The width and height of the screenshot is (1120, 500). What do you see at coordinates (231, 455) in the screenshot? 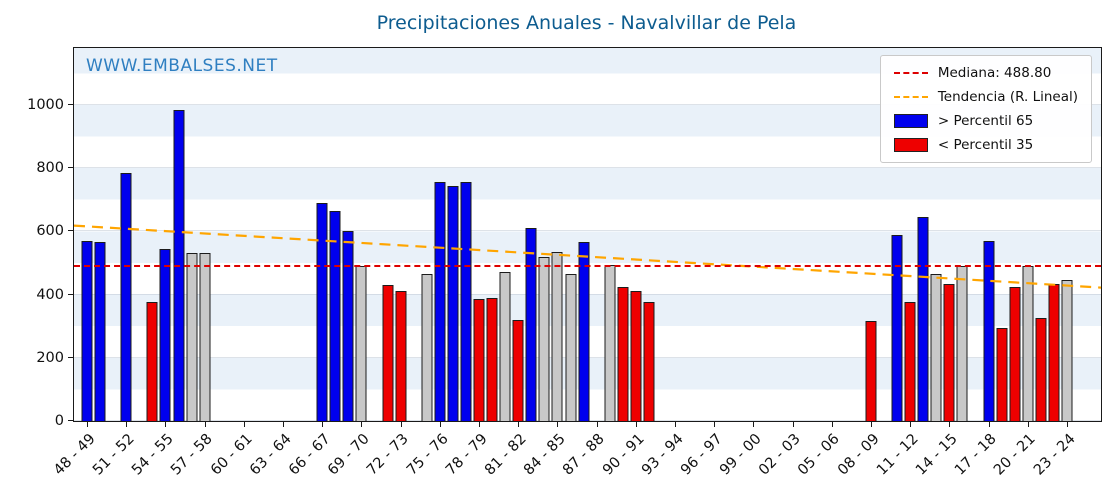
I see `x-axis-tick-label: 60 - 61` at bounding box center [231, 455].